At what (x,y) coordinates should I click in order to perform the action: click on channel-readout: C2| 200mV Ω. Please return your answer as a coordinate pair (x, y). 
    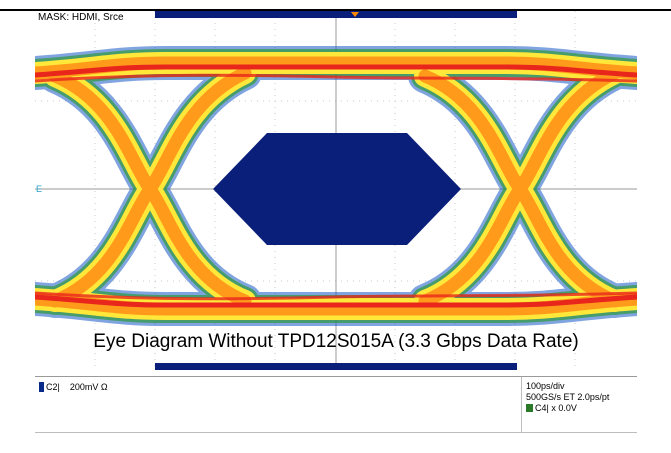
    Looking at the image, I should click on (73, 387).